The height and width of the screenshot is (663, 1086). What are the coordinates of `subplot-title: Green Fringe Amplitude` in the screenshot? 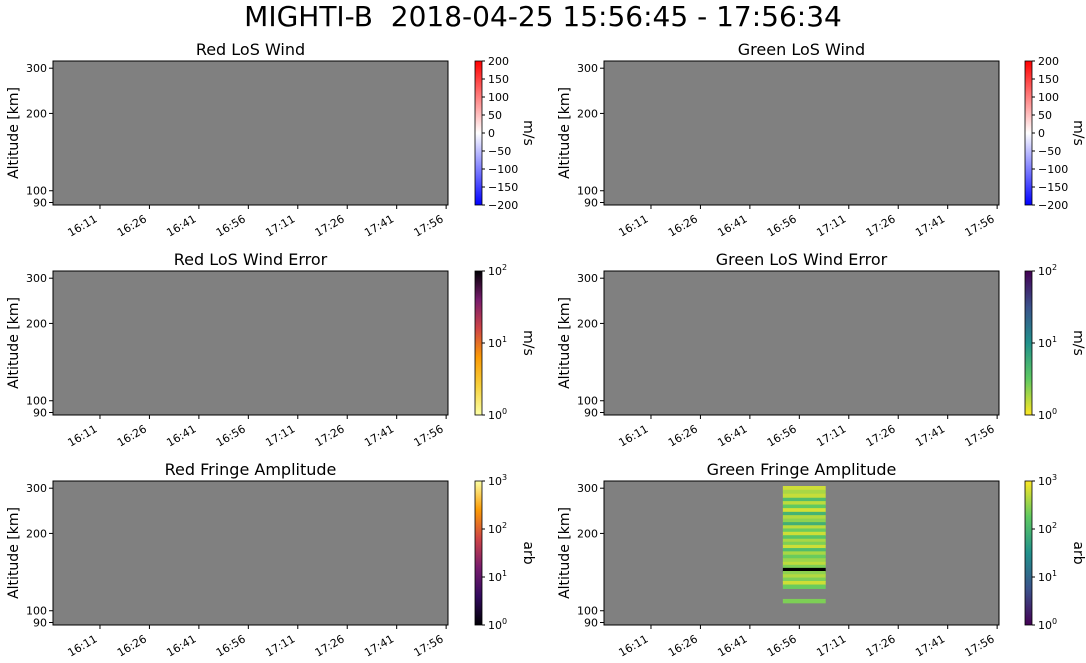 It's located at (802, 469).